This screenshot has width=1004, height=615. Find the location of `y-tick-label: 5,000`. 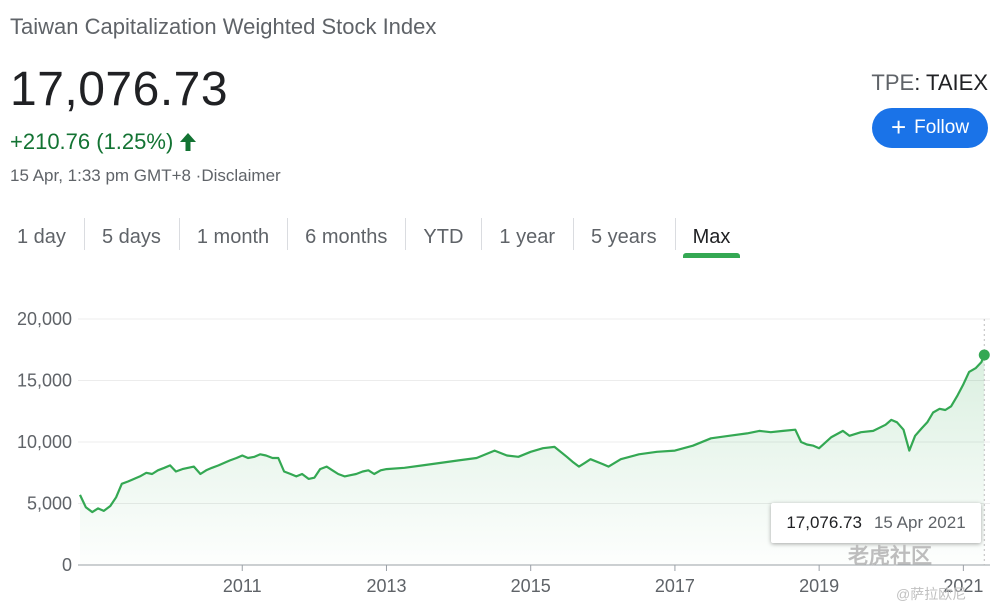

y-tick-label: 5,000 is located at coordinates (49, 504).